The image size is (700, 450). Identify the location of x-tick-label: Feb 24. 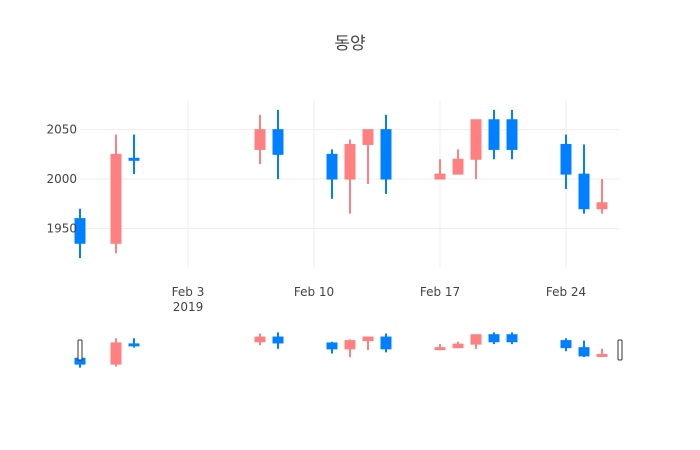
(566, 292).